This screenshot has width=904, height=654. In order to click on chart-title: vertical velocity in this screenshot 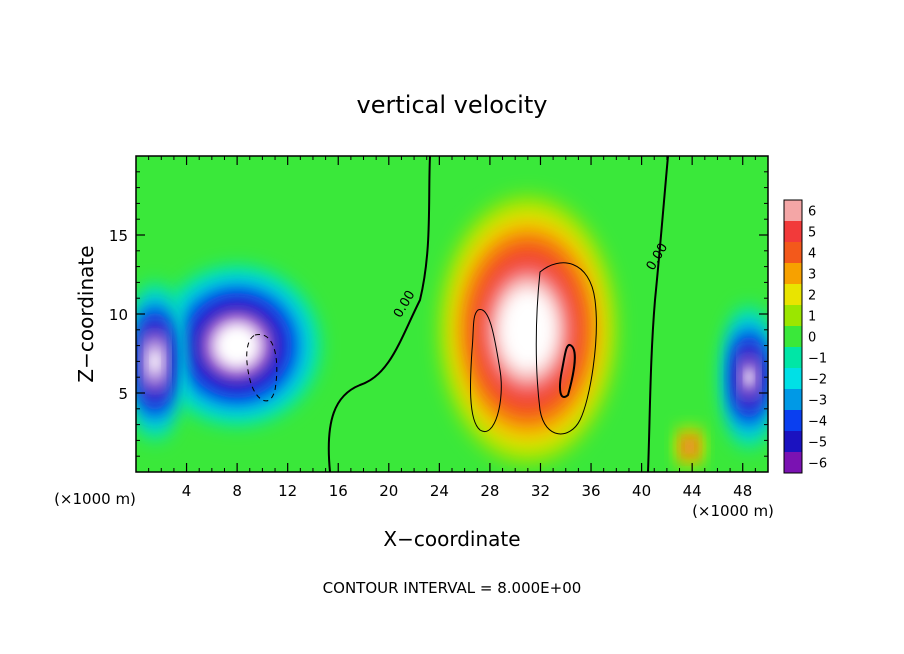, I will do `click(452, 105)`.